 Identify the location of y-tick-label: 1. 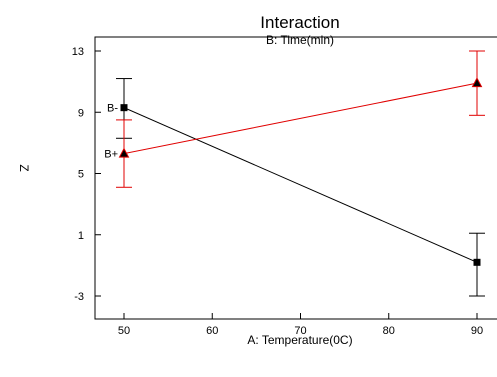
(81, 236).